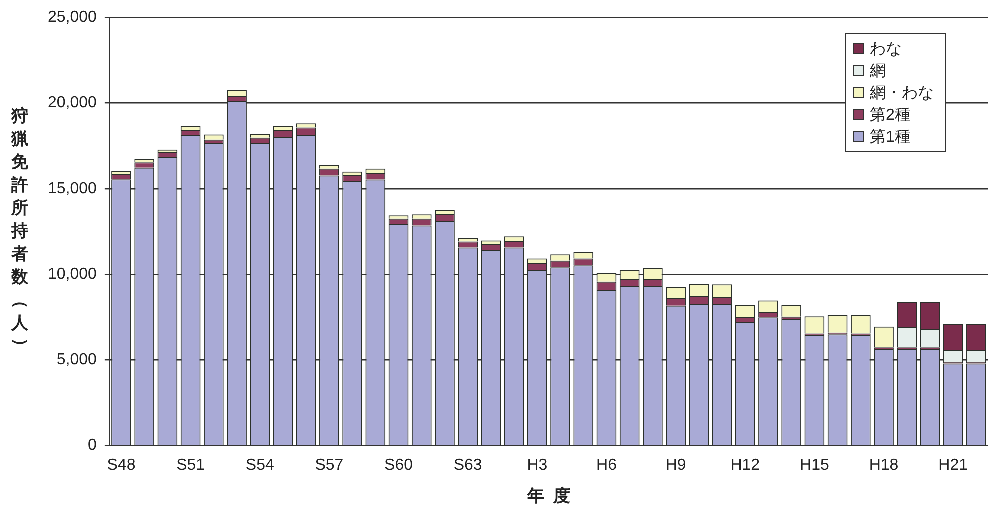  What do you see at coordinates (901, 93) in the screenshot?
I see `legend-label: 網・わな` at bounding box center [901, 93].